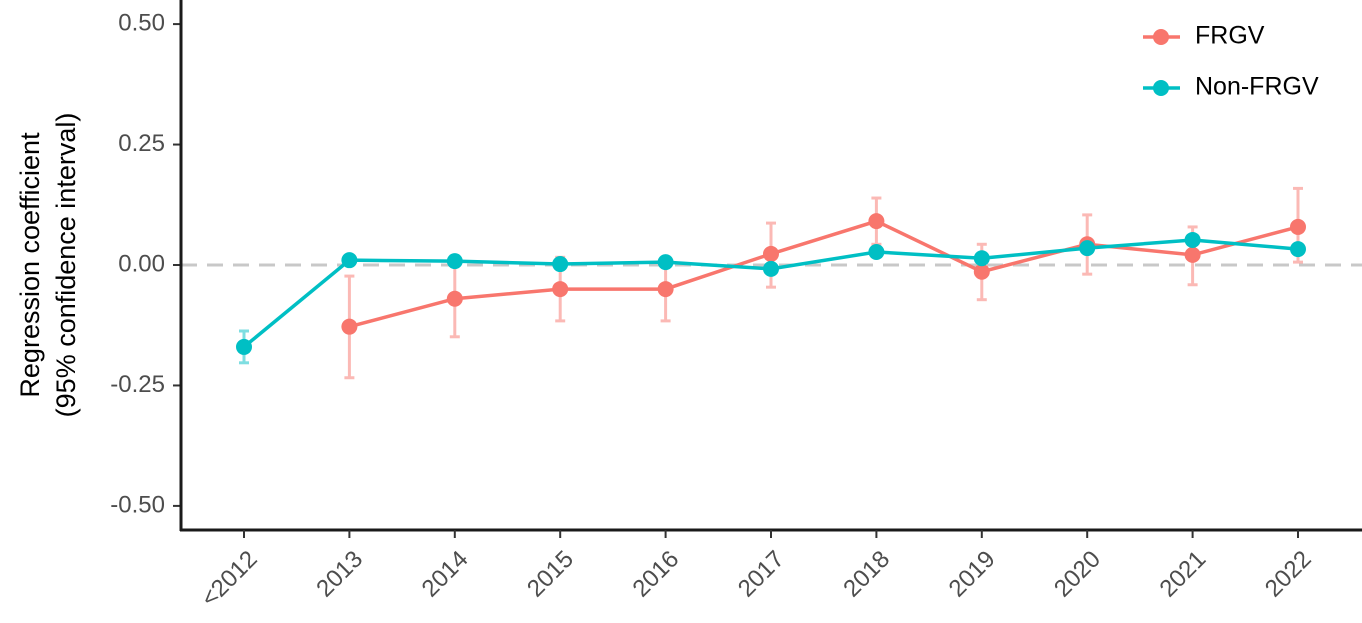 The height and width of the screenshot is (623, 1362). What do you see at coordinates (866, 574) in the screenshot?
I see `x-tick-label: 2018` at bounding box center [866, 574].